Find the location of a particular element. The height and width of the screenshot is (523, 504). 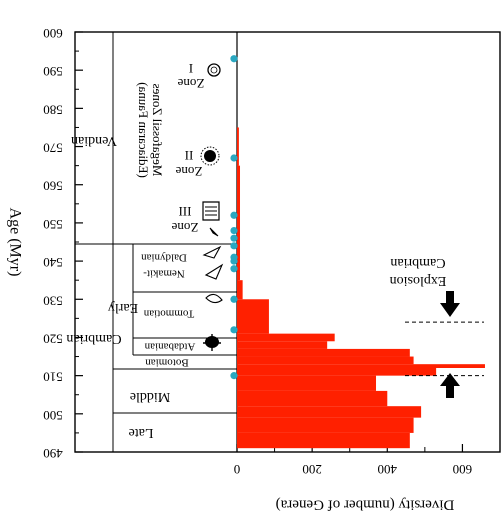

epoch-label-late: Late is located at coordinates (141, 432).